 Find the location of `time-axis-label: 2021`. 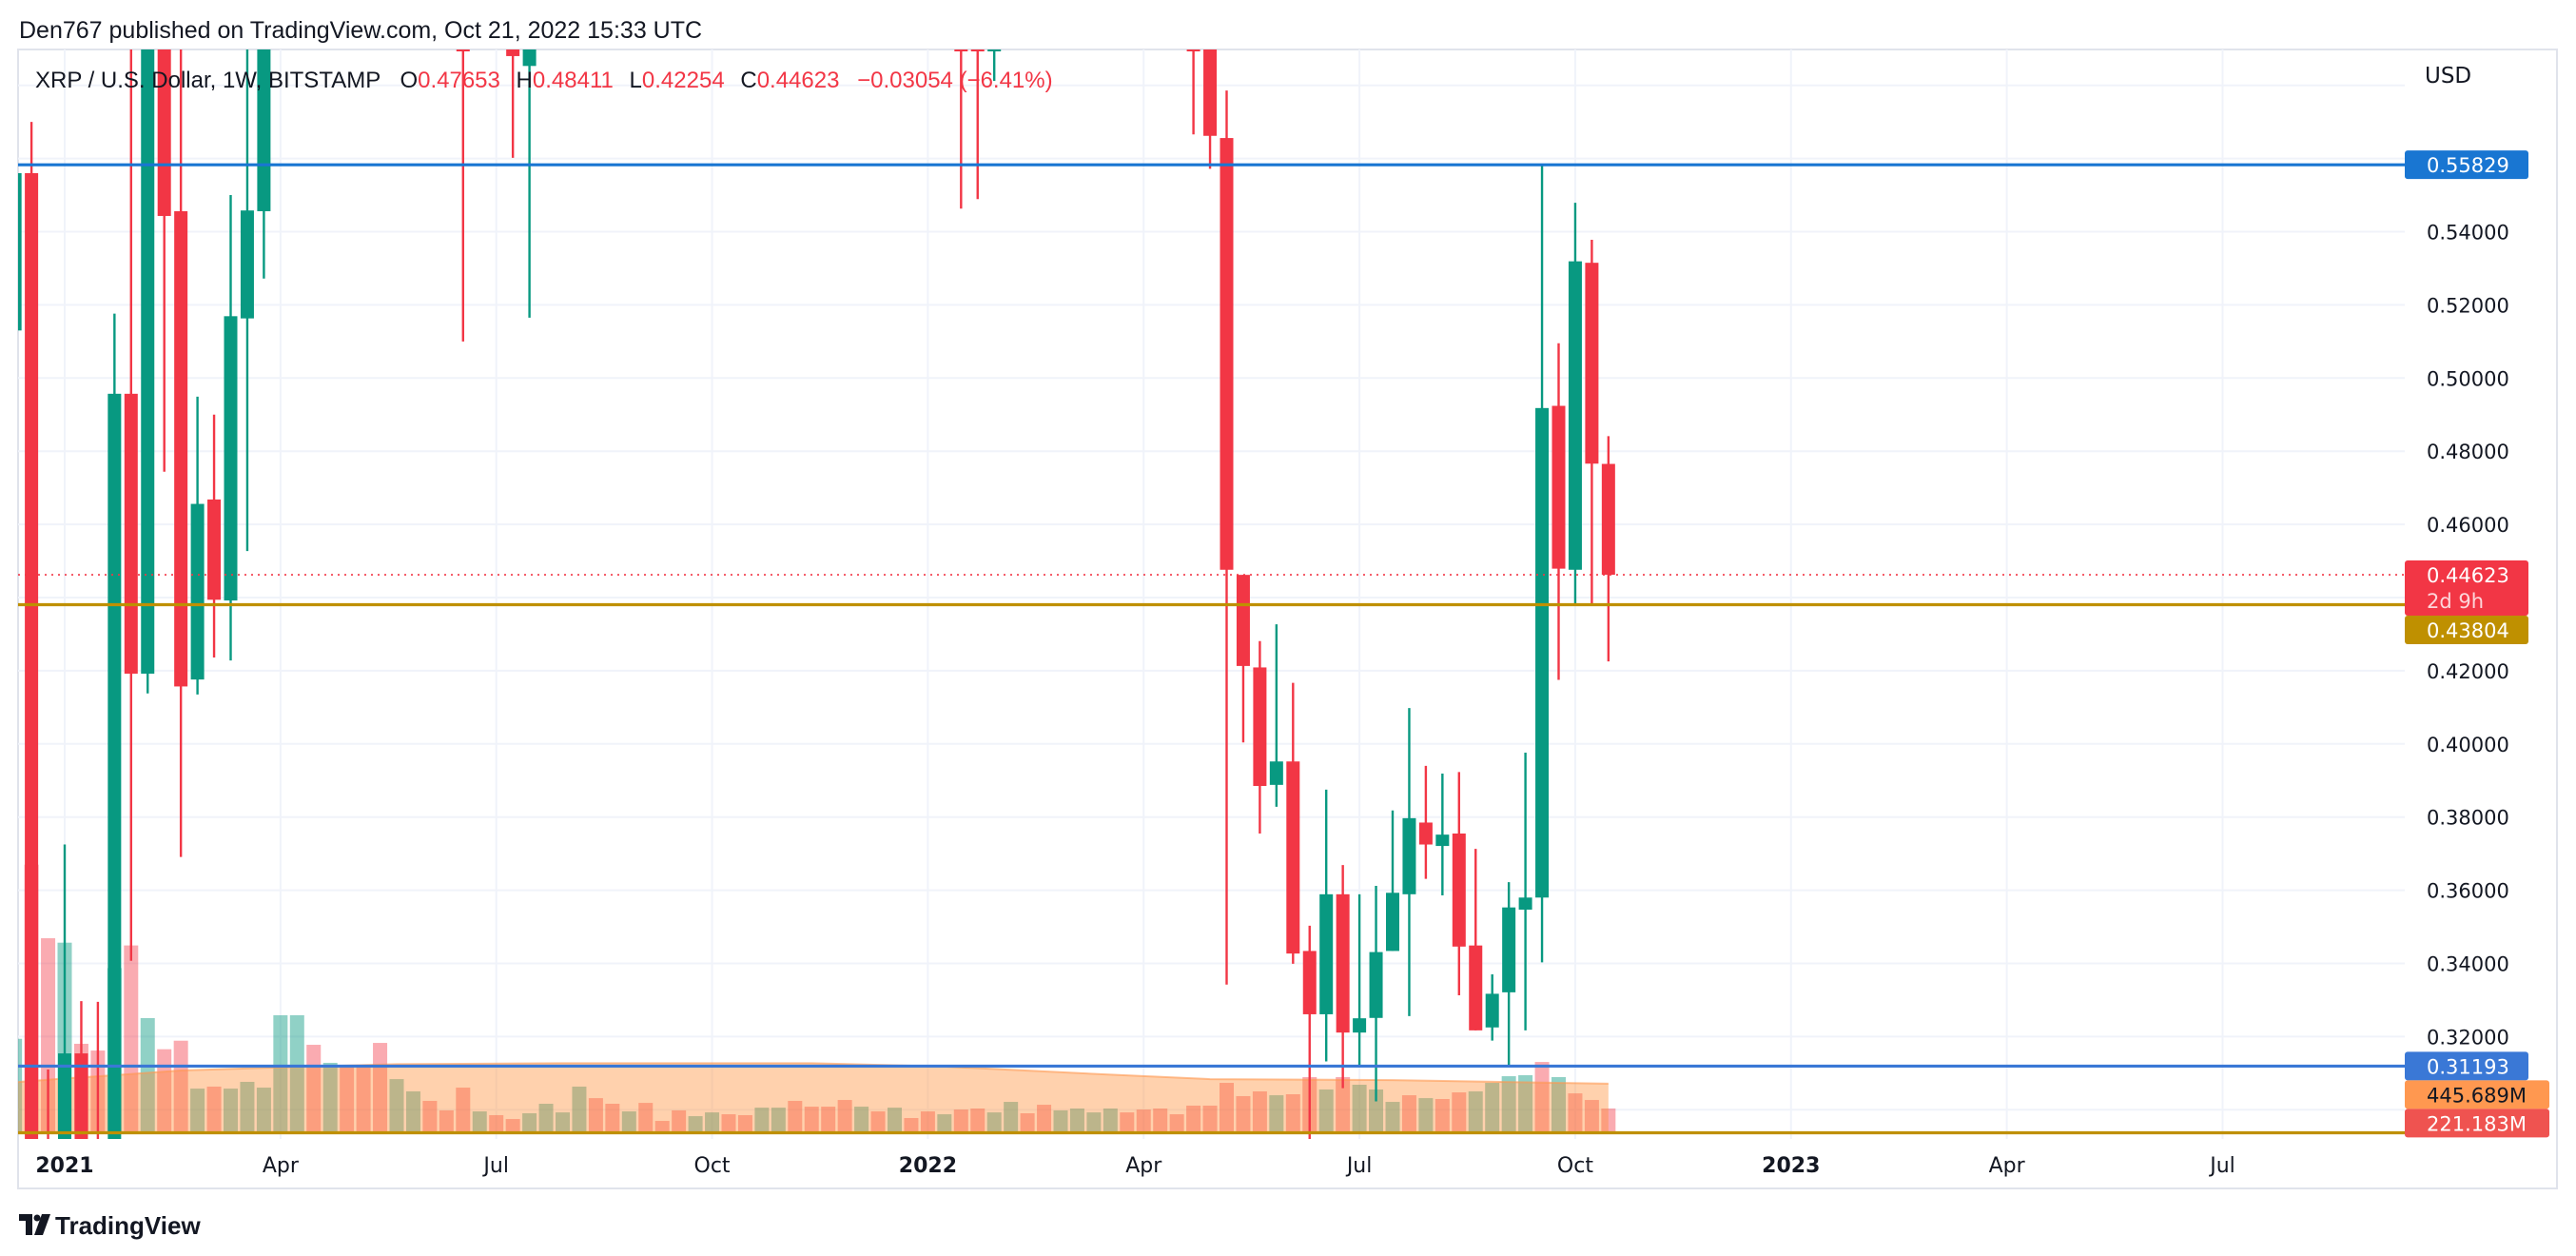

time-axis-label: 2021 is located at coordinates (64, 1166).